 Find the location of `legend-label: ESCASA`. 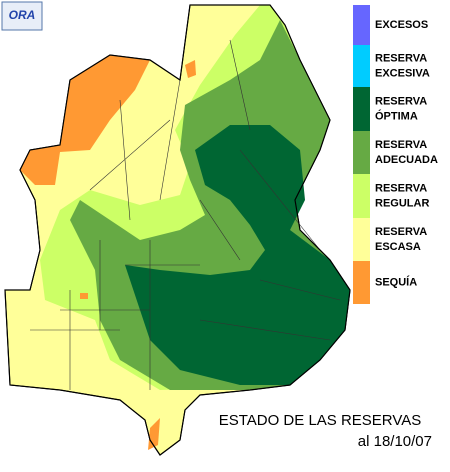

legend-label: ESCASA is located at coordinates (398, 247).